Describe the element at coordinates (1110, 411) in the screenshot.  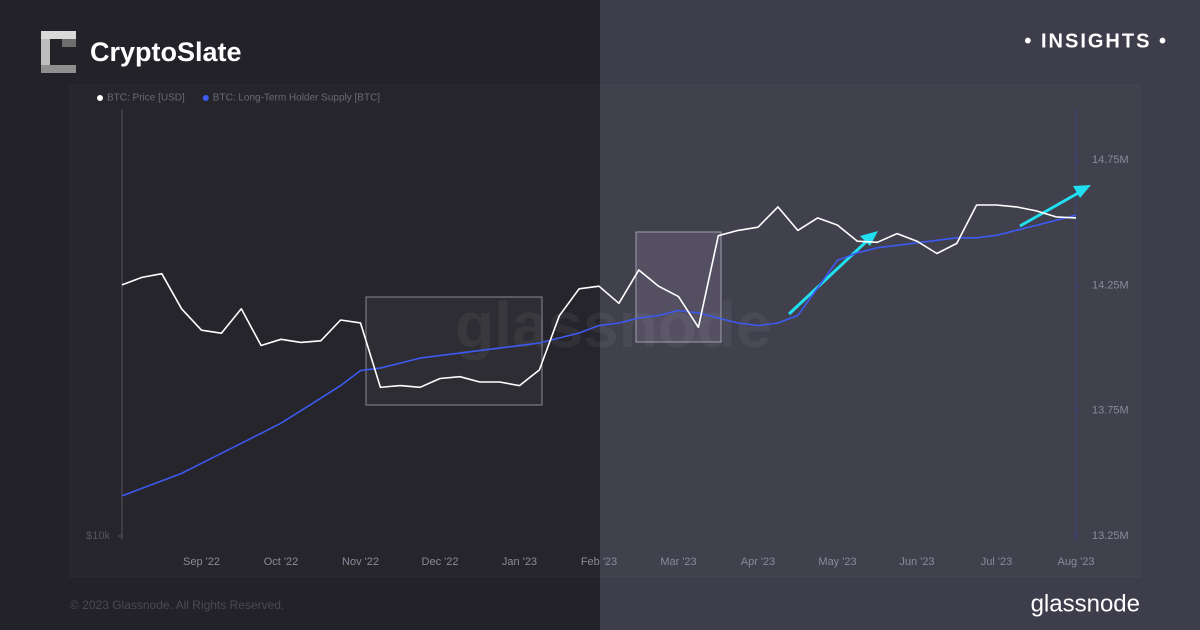
I see `y2-tick-label: 13.75M` at that location.